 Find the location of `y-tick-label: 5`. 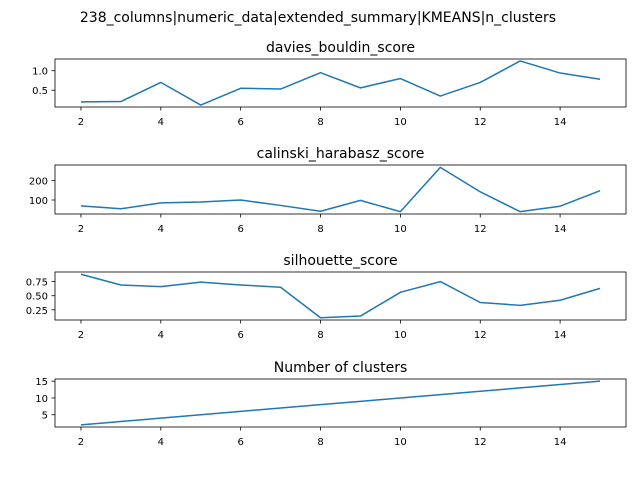

y-tick-label: 5 is located at coordinates (45, 416).